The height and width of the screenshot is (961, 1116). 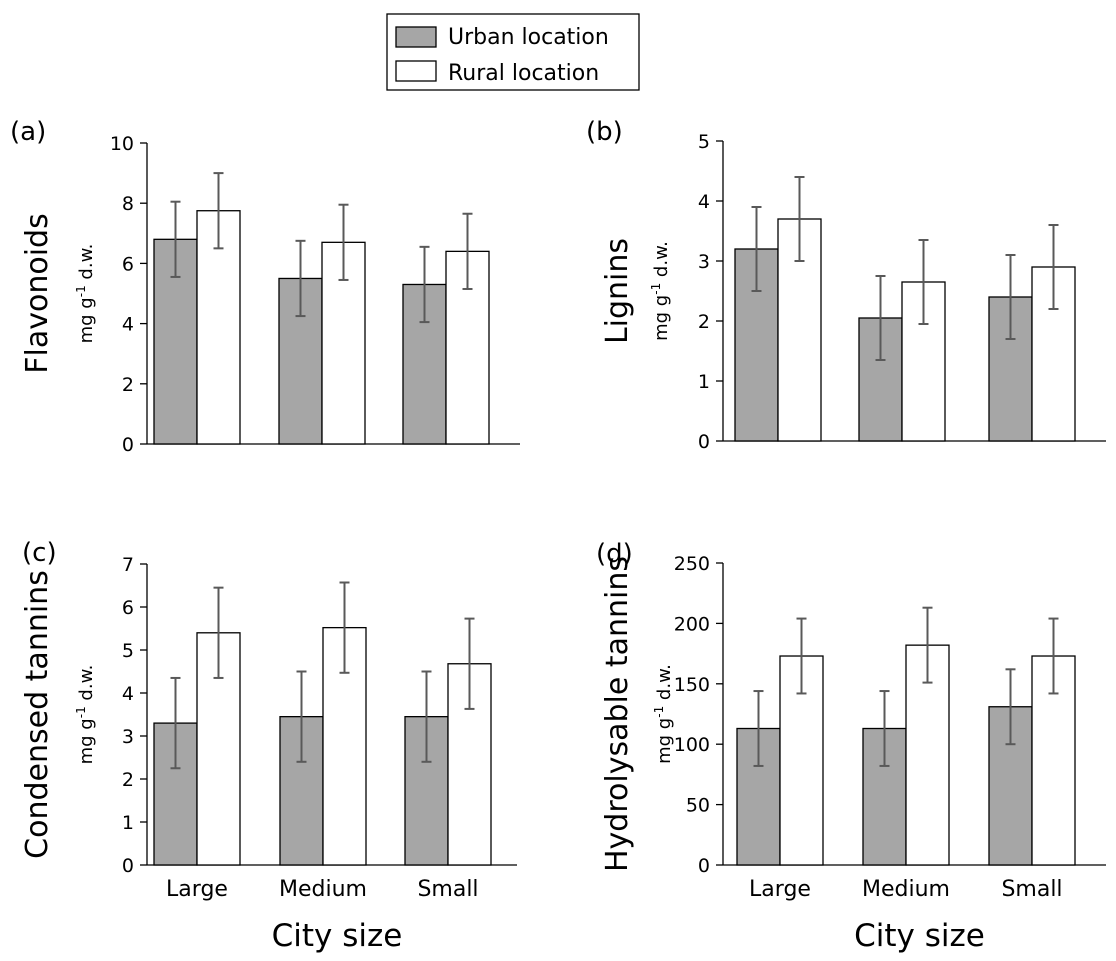 I want to click on legend-swatch-urban, so click(x=416, y=37).